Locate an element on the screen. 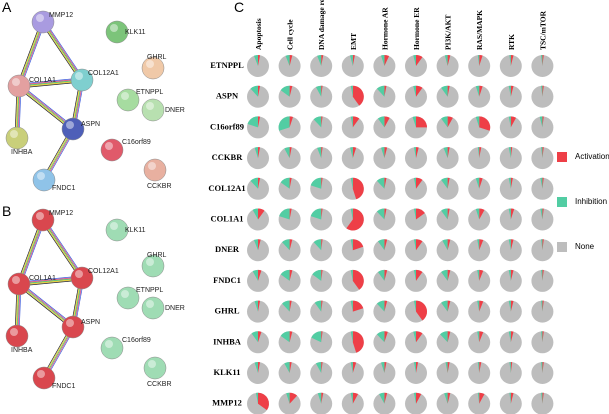 The image size is (609, 414). column-label: Hormone ER is located at coordinates (416, 28).